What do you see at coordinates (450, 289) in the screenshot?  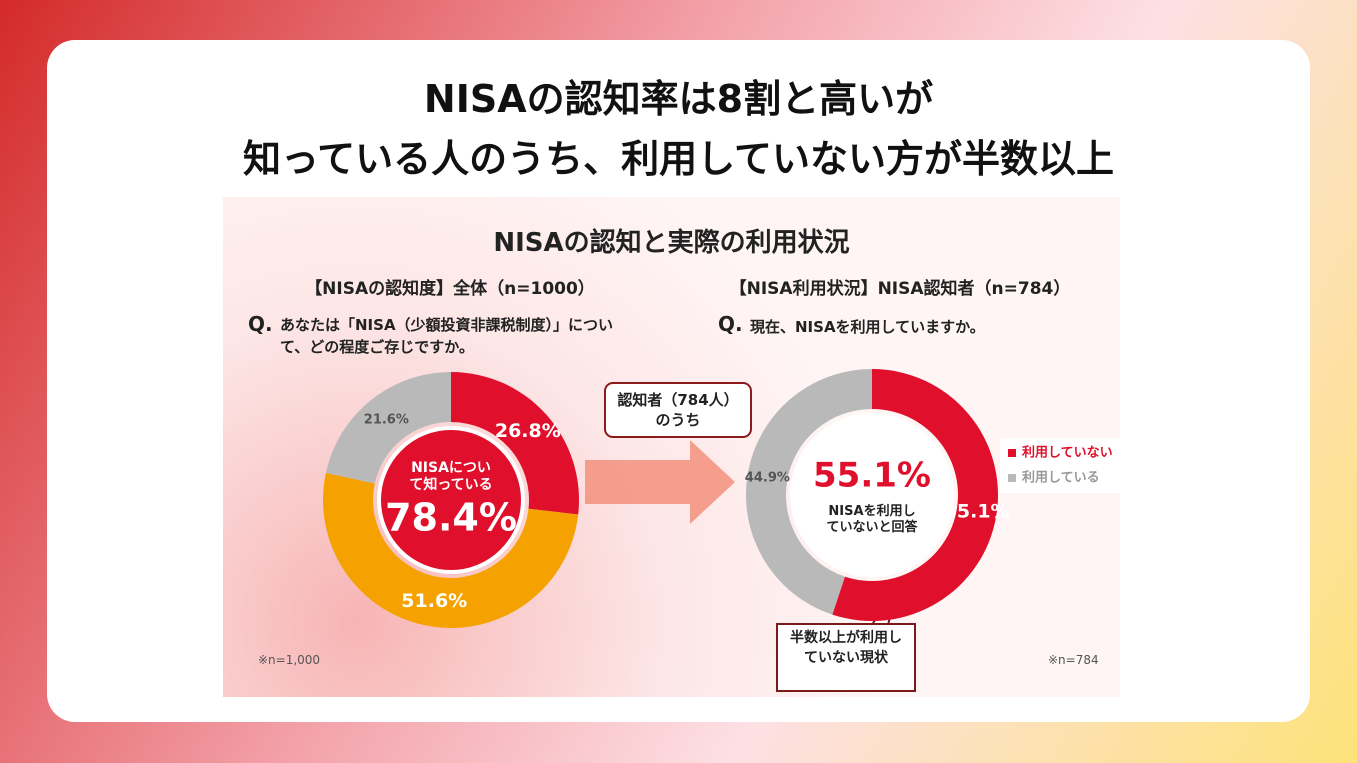 I see `chart-title: 【NISAの認知度】全体（n=1000）` at bounding box center [450, 289].